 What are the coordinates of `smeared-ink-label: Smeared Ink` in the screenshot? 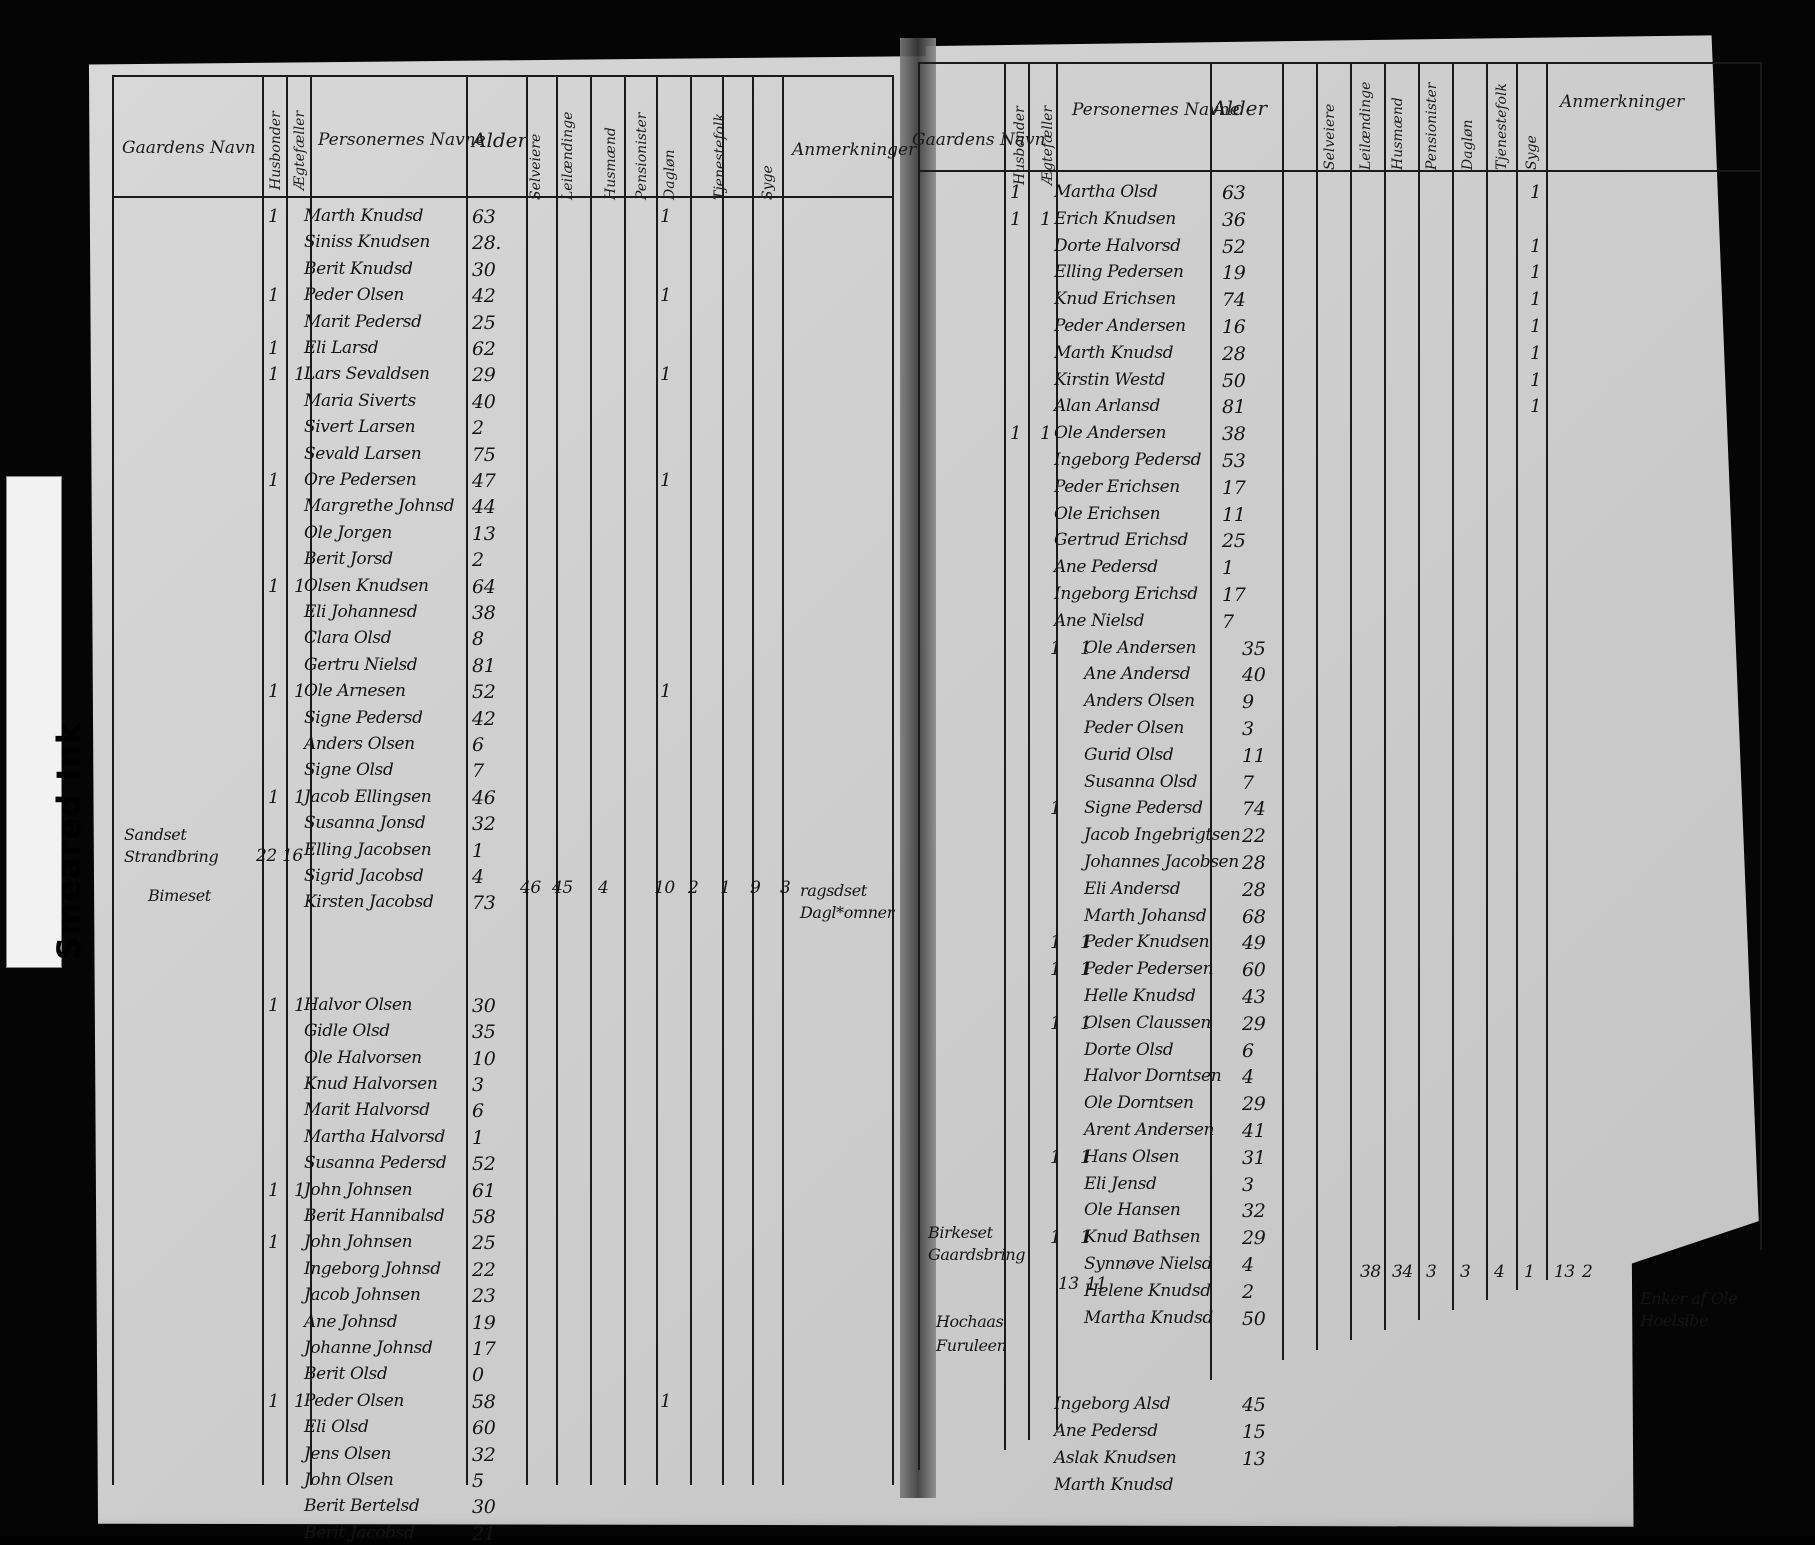 It's located at (69, 840).